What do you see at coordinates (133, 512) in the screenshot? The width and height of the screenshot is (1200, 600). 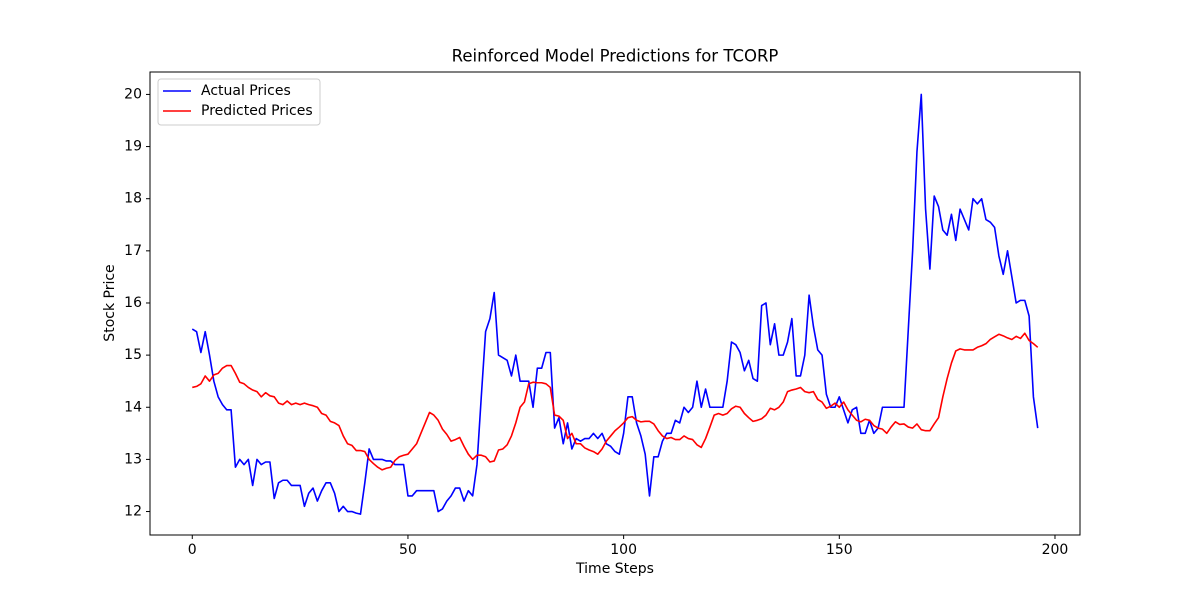 I see `y-tick-label: 12` at bounding box center [133, 512].